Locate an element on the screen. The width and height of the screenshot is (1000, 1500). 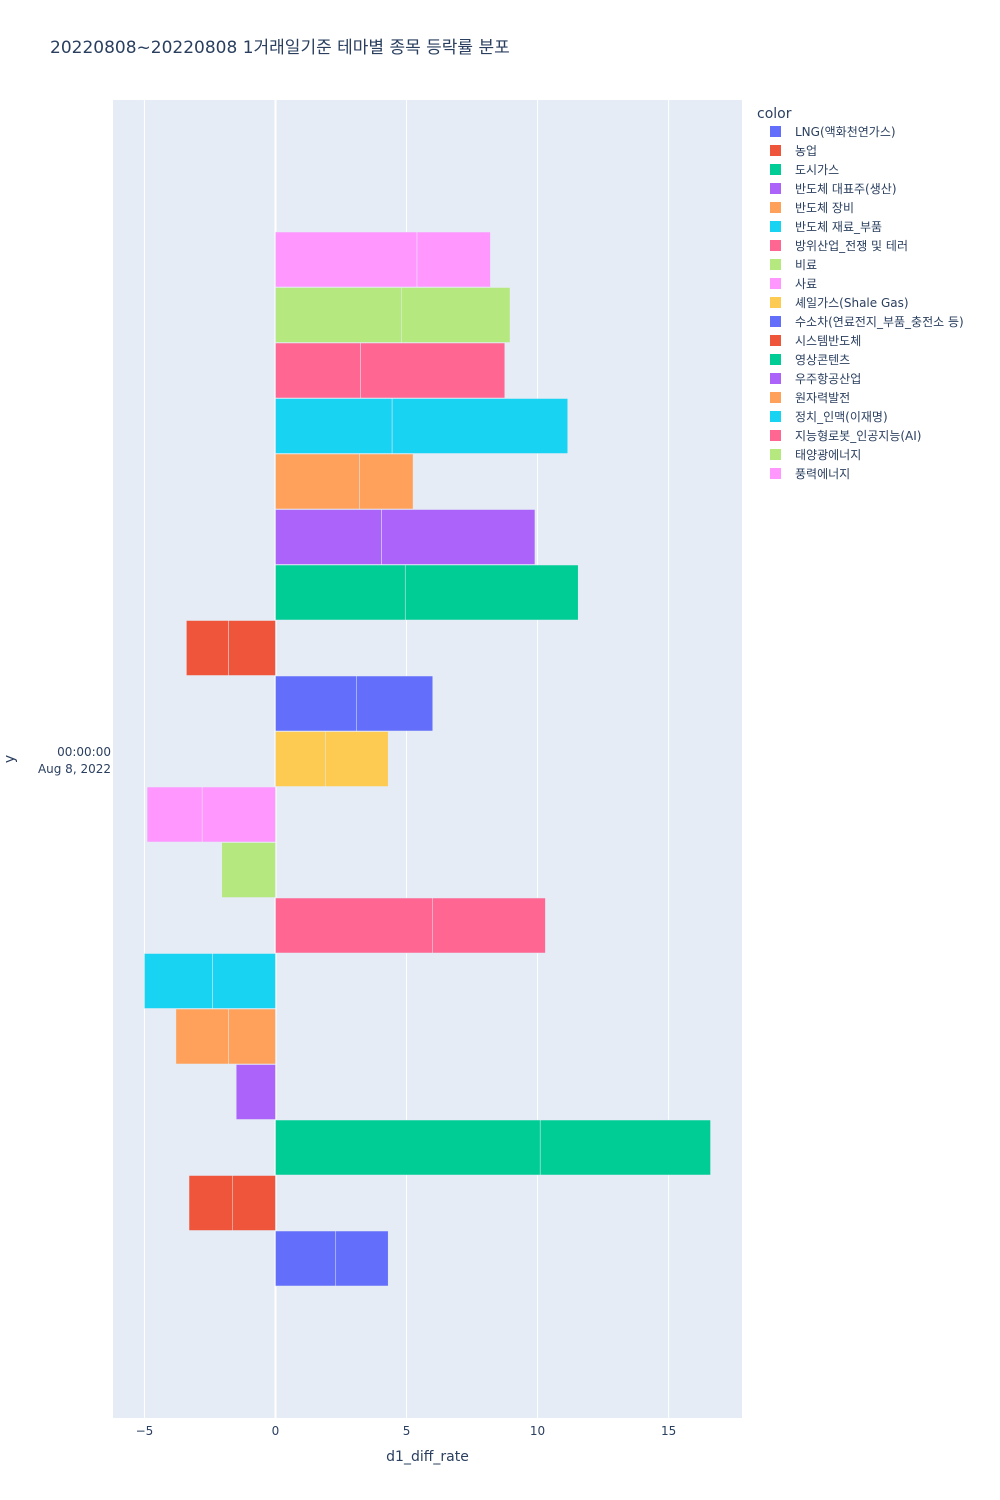
legend-item-label: 원자력발전 is located at coordinates (822, 398).